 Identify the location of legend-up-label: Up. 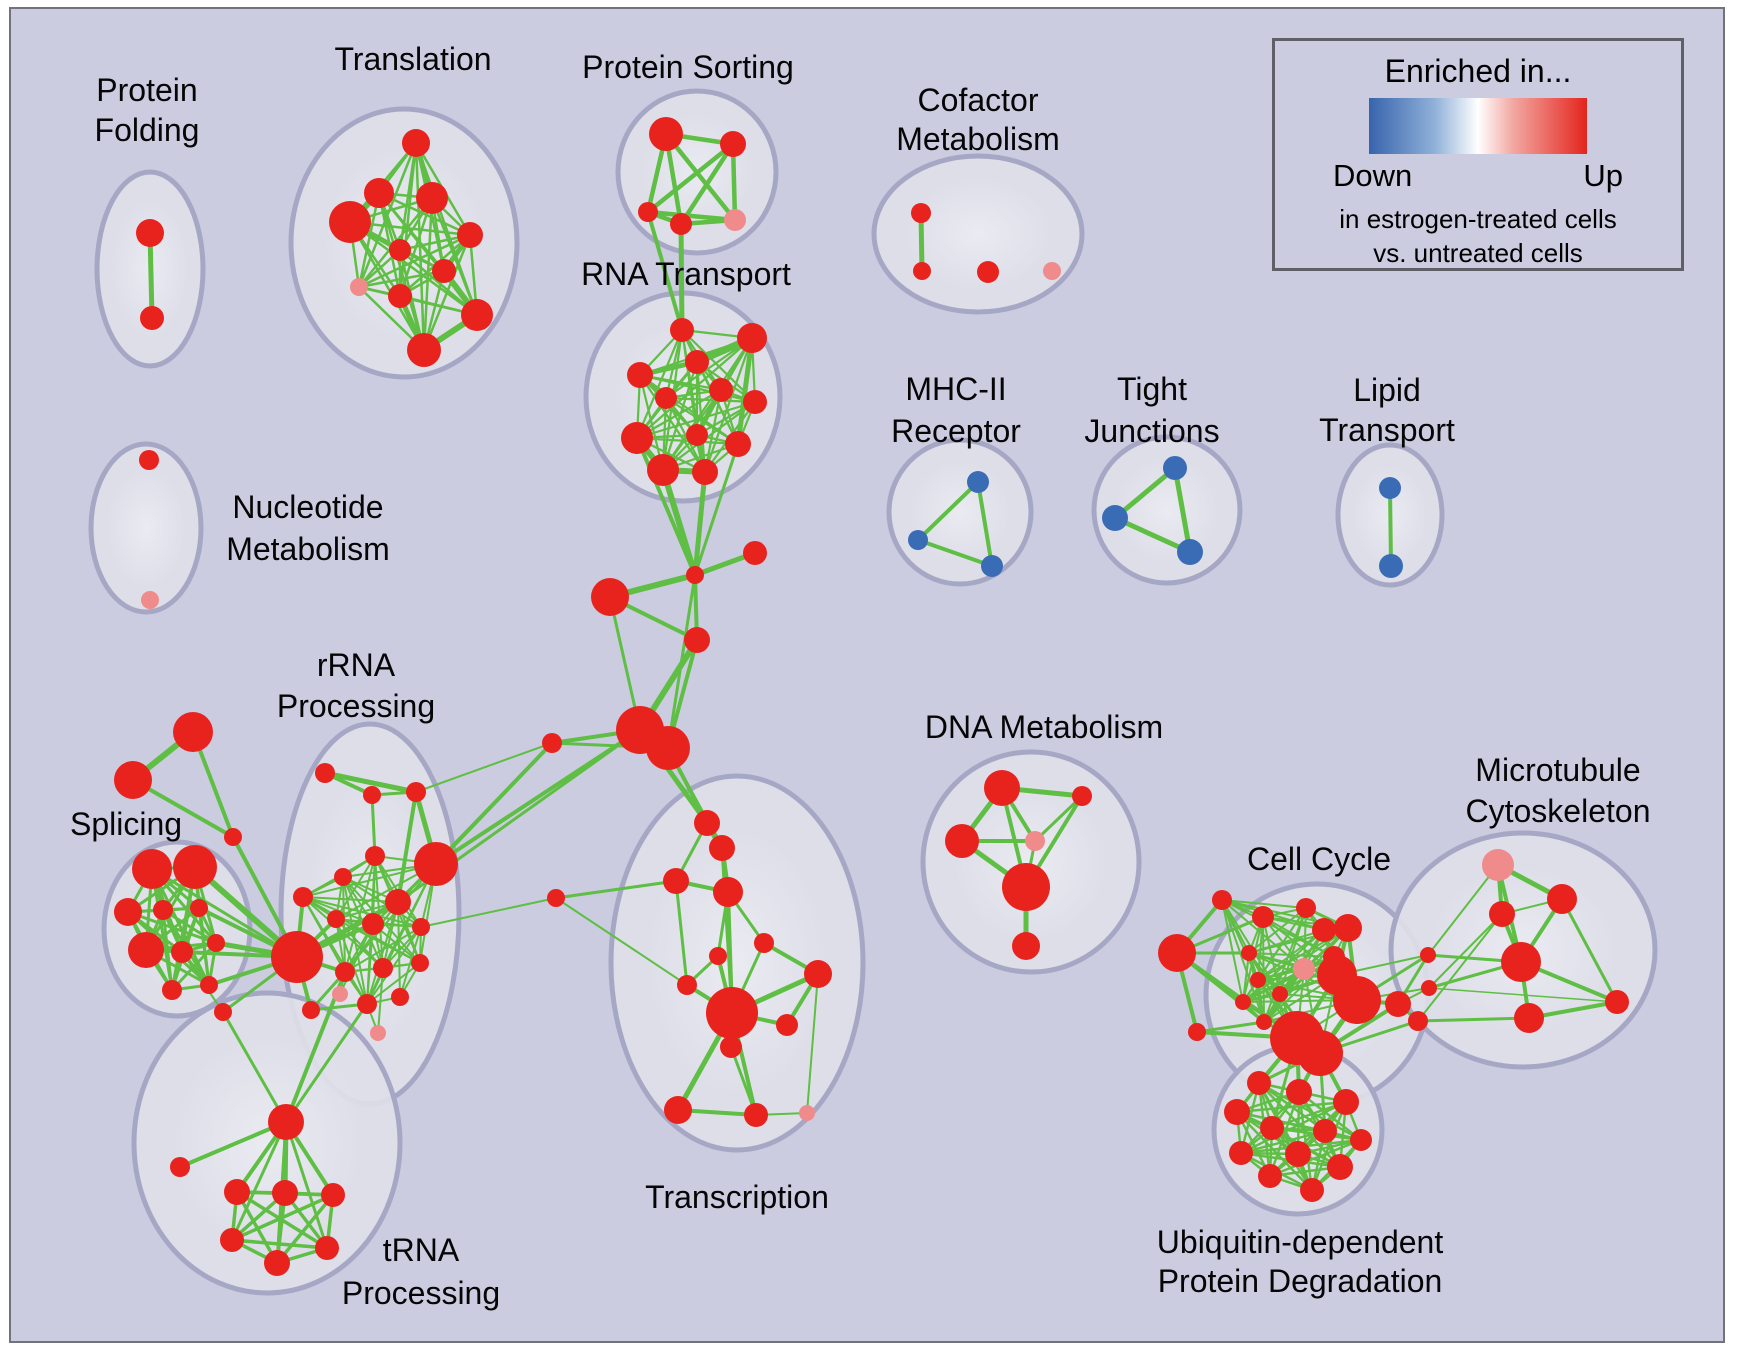
(1603, 175).